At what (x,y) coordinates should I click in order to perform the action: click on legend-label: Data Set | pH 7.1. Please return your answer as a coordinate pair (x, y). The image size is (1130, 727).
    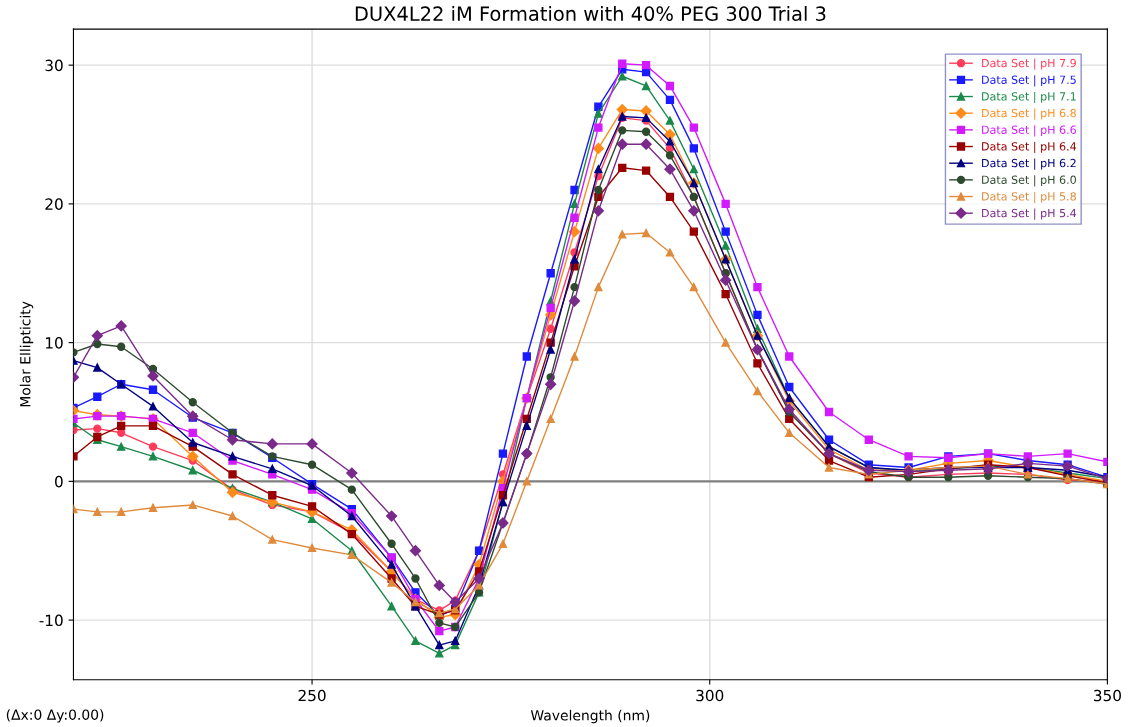
    Looking at the image, I should click on (1029, 97).